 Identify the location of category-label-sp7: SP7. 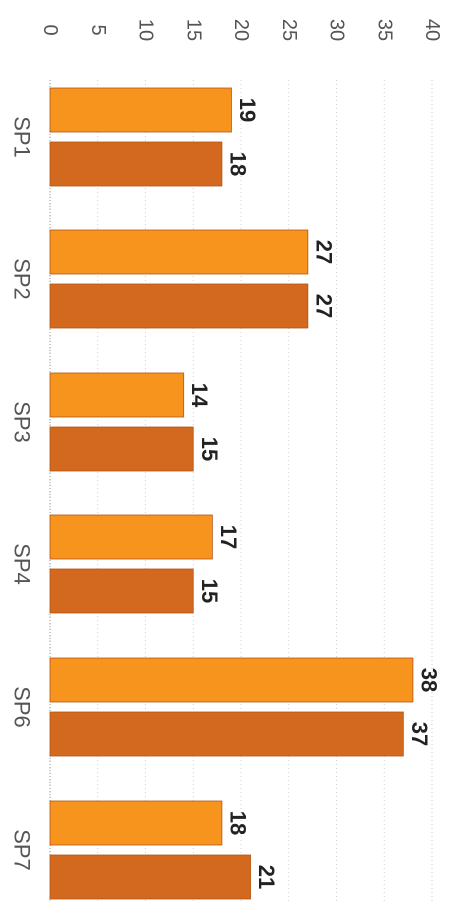
(22, 850).